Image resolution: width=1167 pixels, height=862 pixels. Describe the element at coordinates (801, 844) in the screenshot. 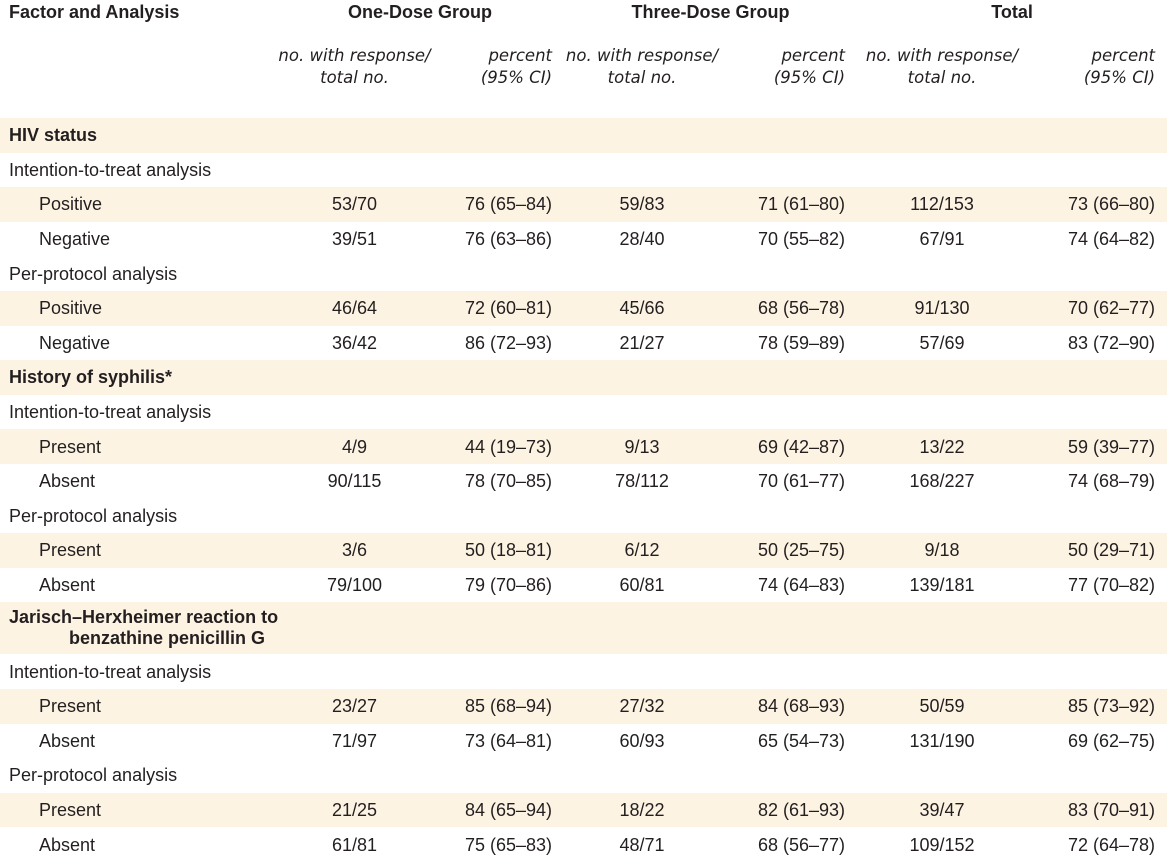

I see `percent-ci-cell: 68 (56–77)` at that location.